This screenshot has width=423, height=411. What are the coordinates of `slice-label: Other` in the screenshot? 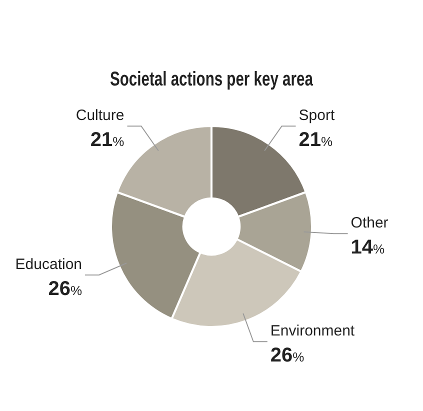 It's located at (369, 223).